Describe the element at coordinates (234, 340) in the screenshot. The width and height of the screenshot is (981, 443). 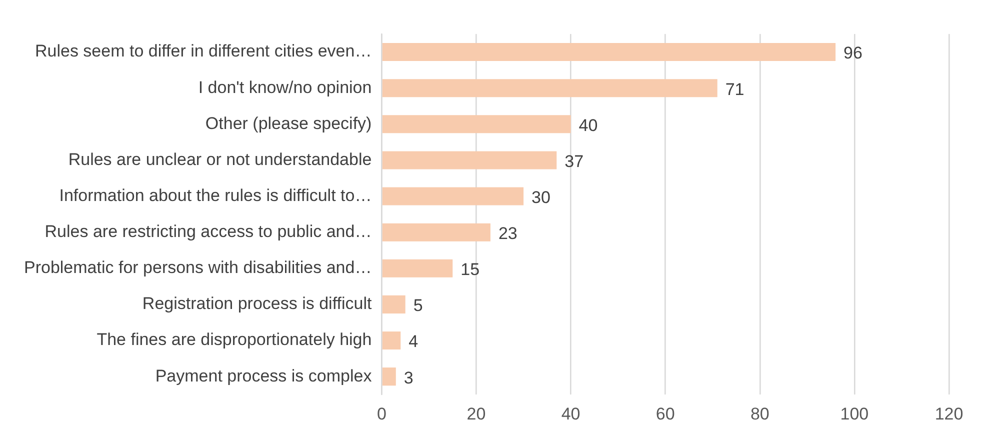
I see `y-tick-label: The fines are disproportionately high` at that location.